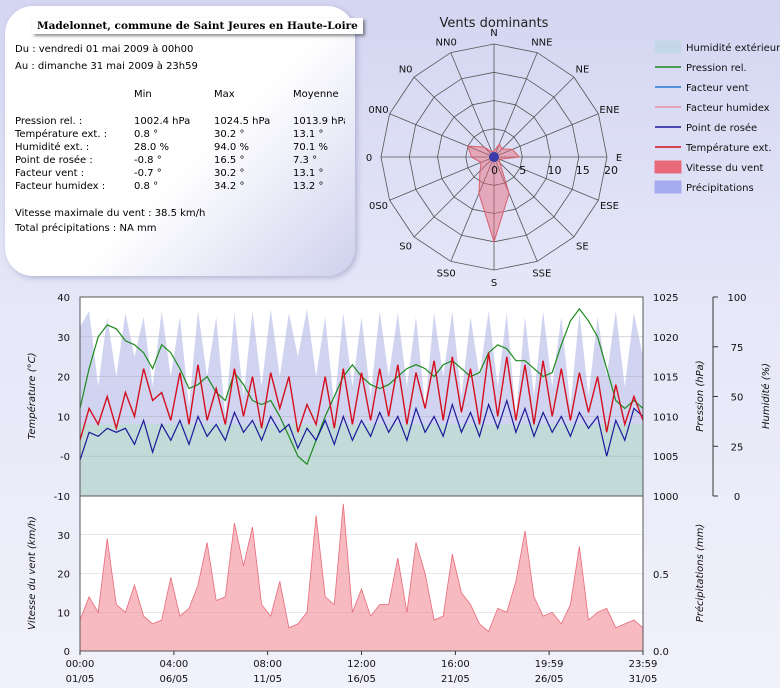 The width and height of the screenshot is (780, 688). Describe the element at coordinates (63, 378) in the screenshot. I see `temp-tick-label: 20` at that location.